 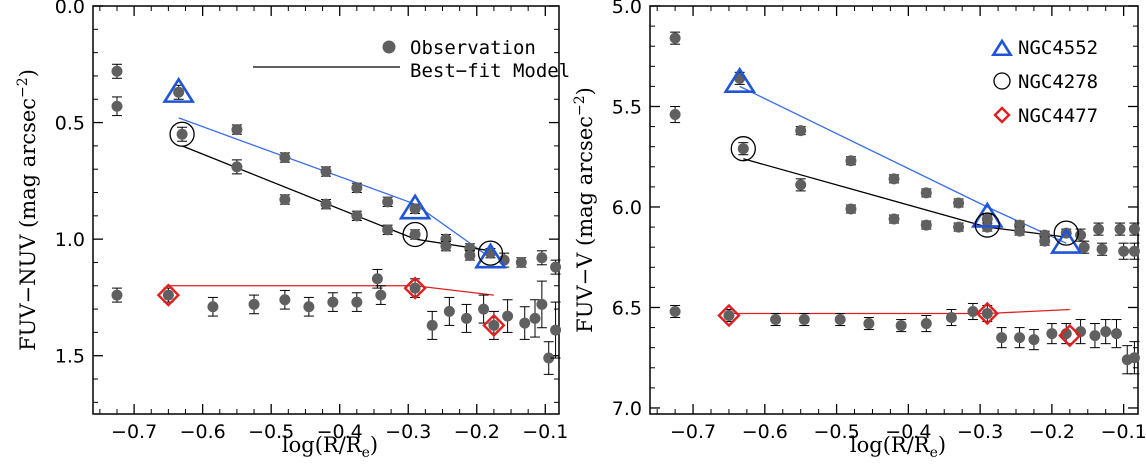 What do you see at coordinates (1058, 82) in the screenshot?
I see `legend-label: NGC4278` at bounding box center [1058, 82].